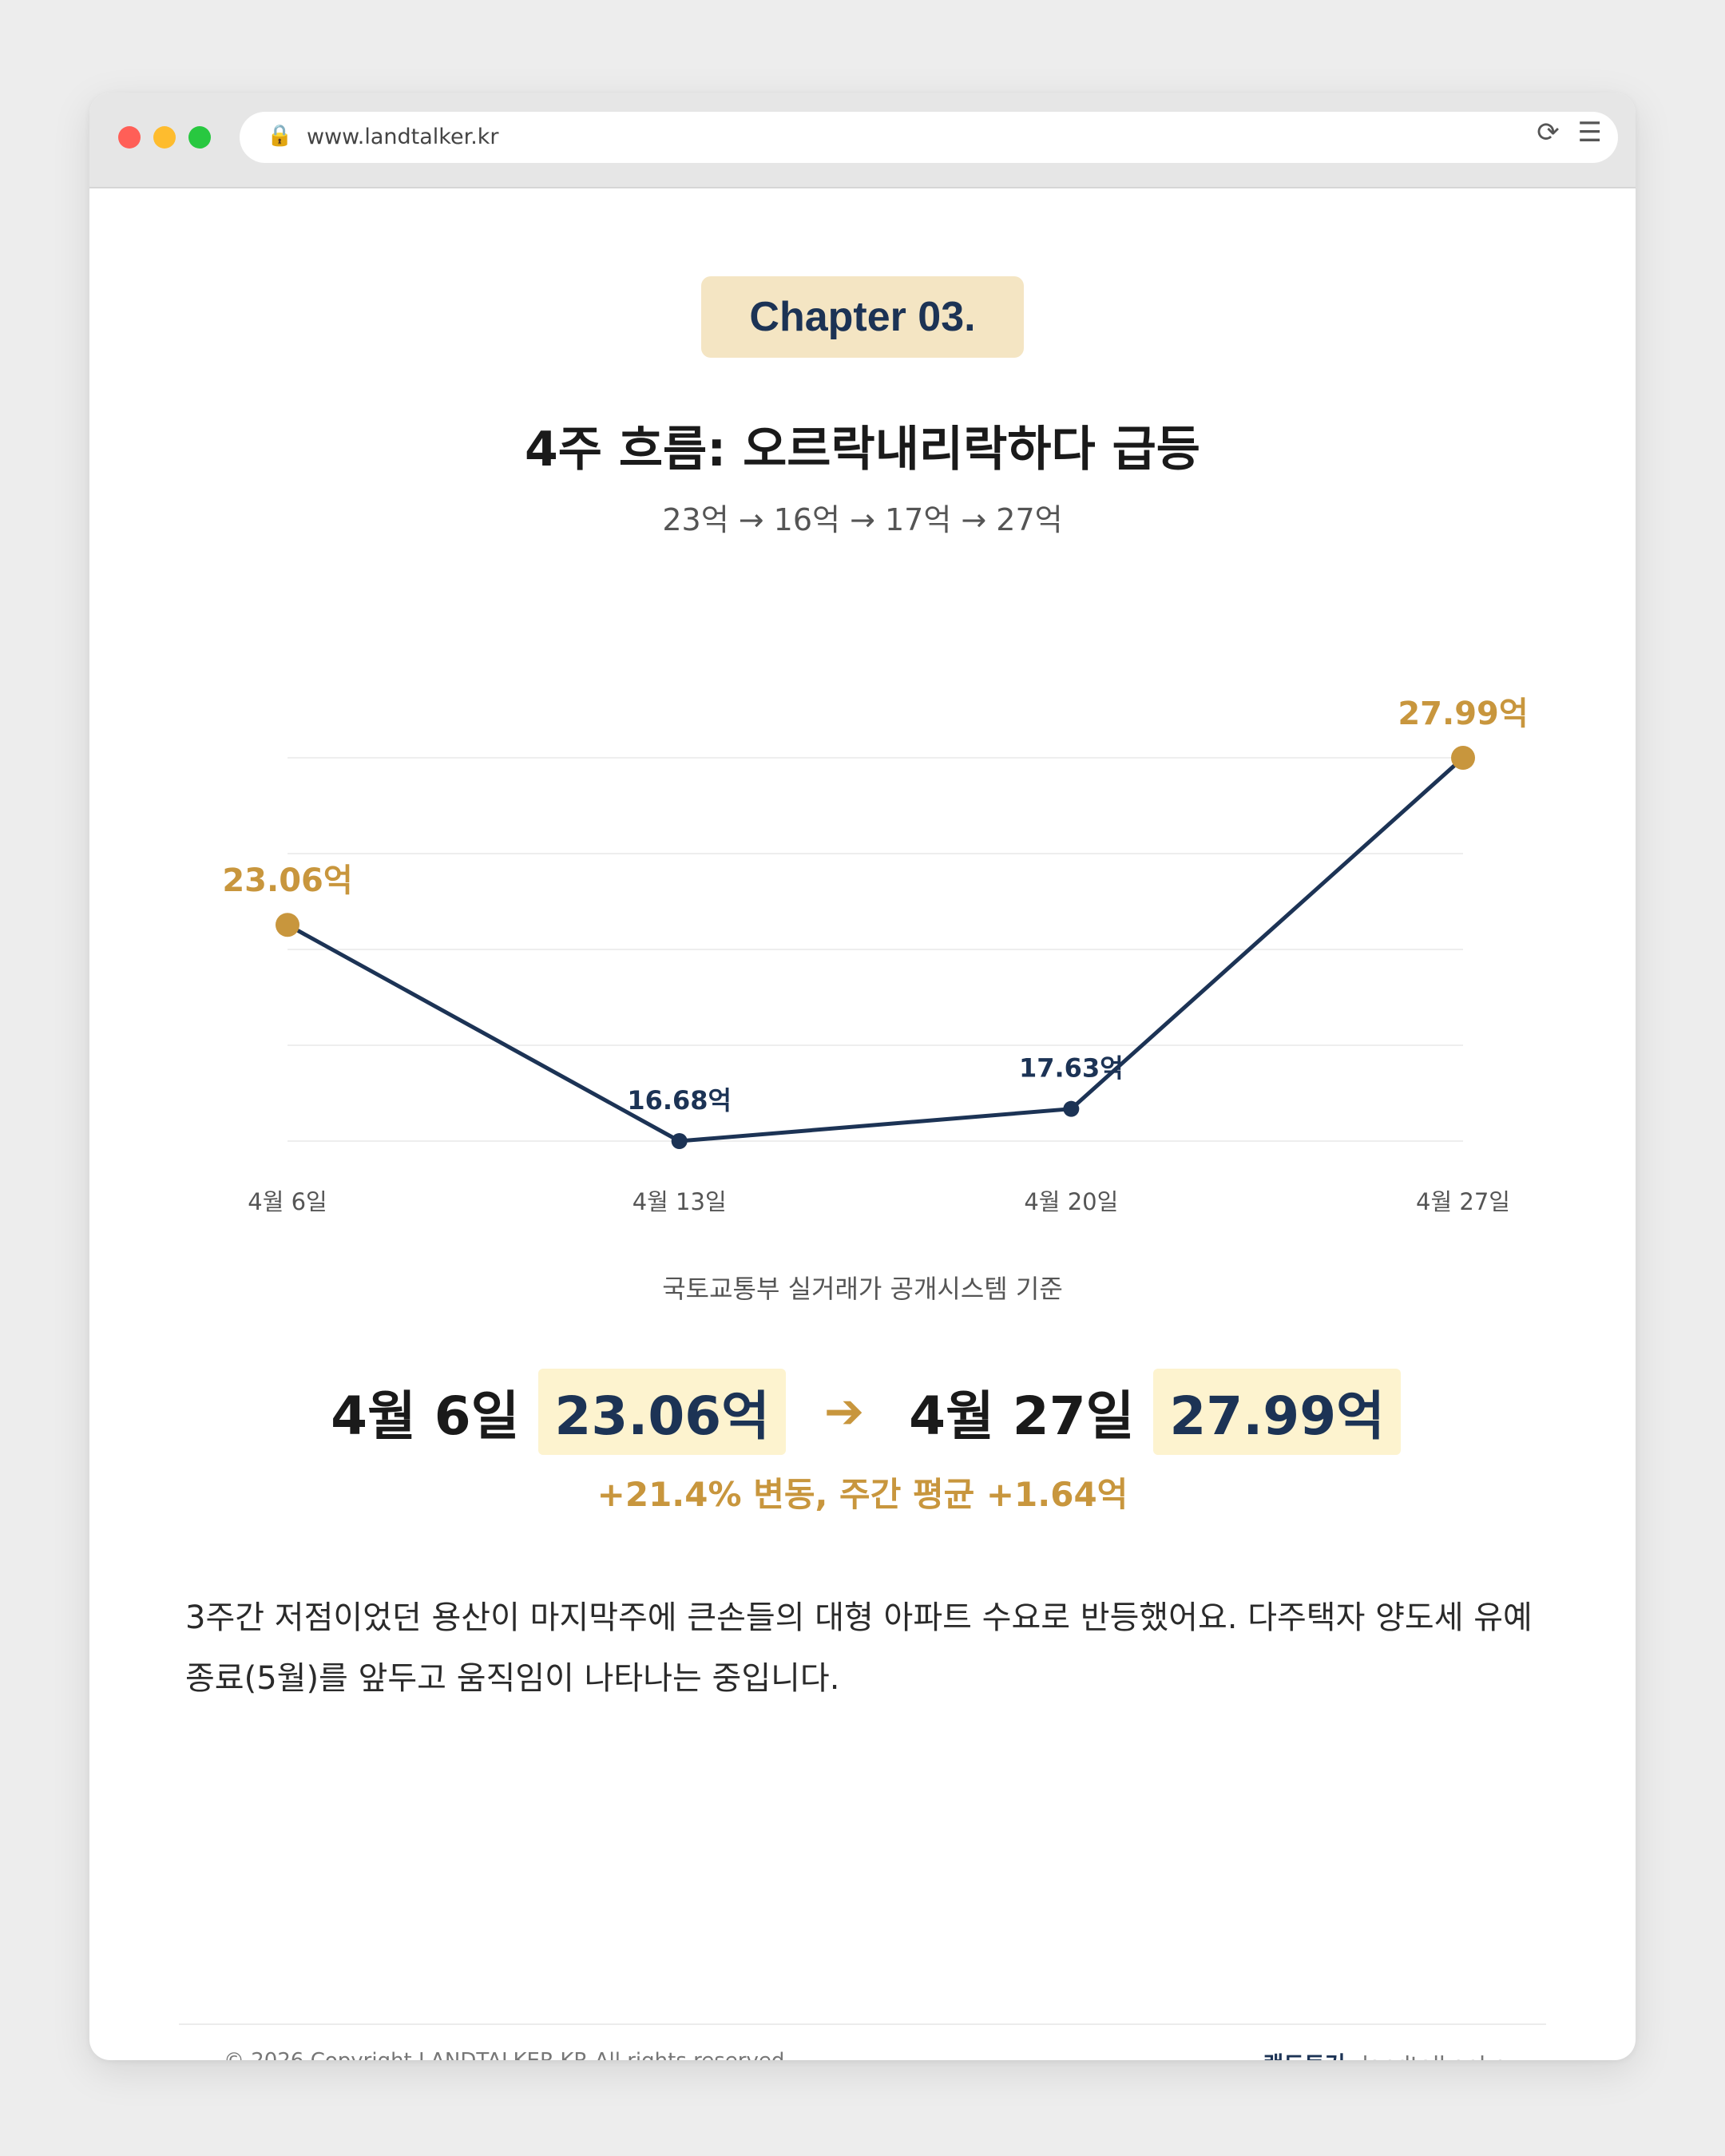 This screenshot has height=2156, width=1725. I want to click on footer-divider, so click(862, 2024).